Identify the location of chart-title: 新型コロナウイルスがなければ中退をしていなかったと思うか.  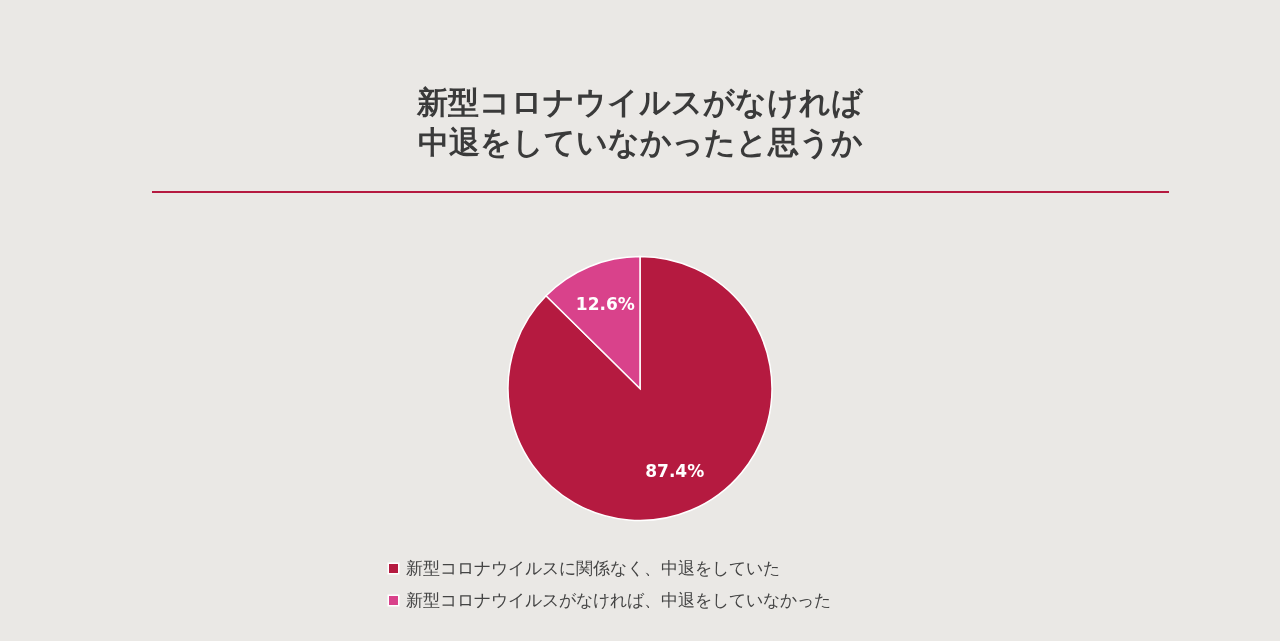
(640, 122).